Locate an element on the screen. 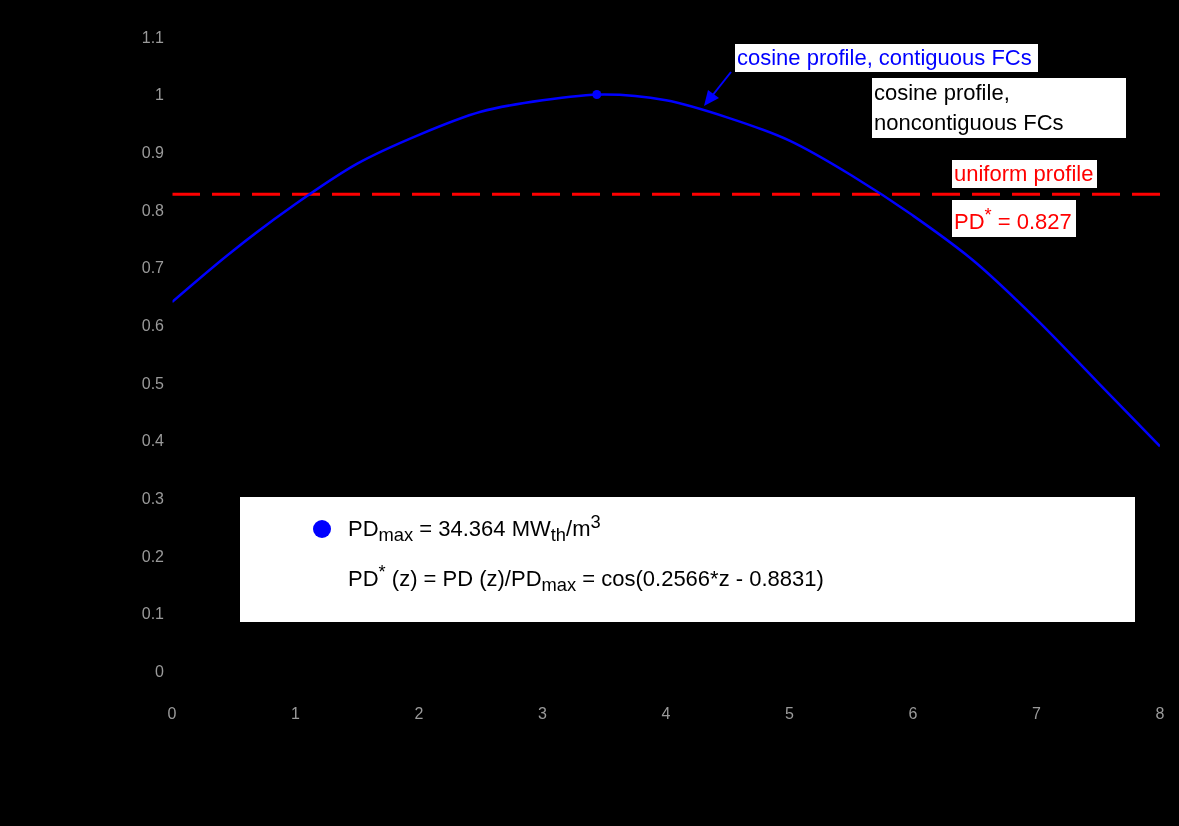  ref-line-label: uniform profile is located at coordinates (1024, 173).